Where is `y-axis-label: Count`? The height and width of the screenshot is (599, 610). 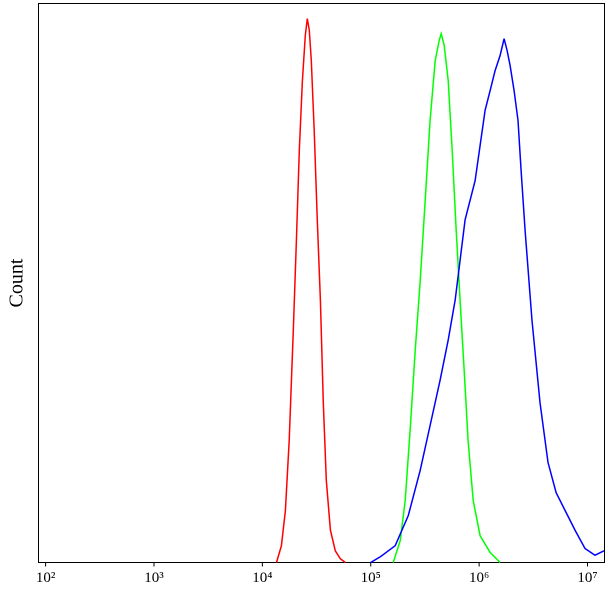 y-axis-label: Count is located at coordinates (17, 282).